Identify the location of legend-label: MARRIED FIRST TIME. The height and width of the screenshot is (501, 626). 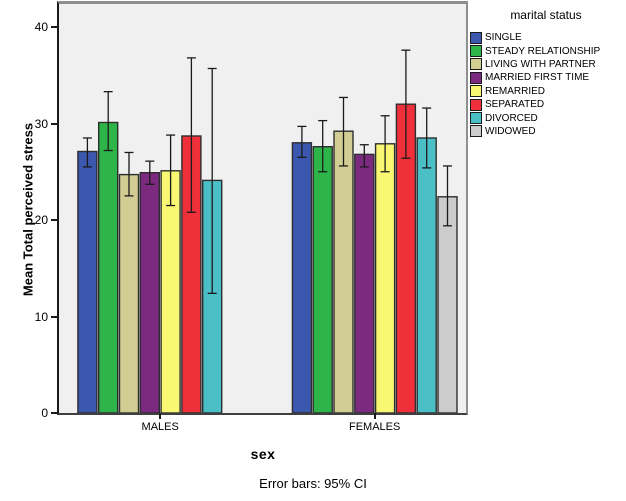
(537, 78).